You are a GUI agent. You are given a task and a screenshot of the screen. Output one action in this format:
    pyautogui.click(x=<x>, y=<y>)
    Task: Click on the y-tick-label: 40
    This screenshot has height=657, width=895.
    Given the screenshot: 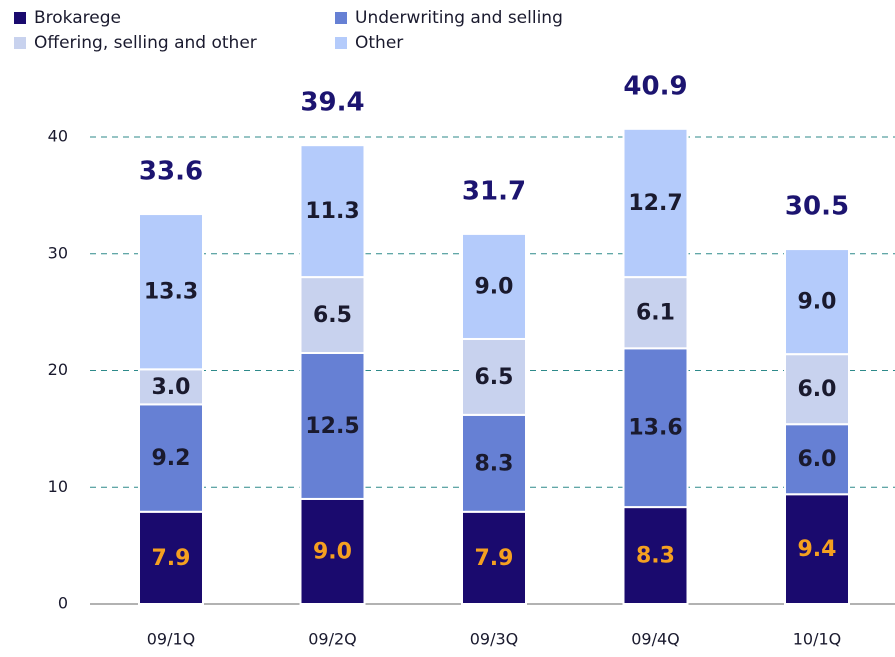 What is the action you would take?
    pyautogui.click(x=58, y=136)
    